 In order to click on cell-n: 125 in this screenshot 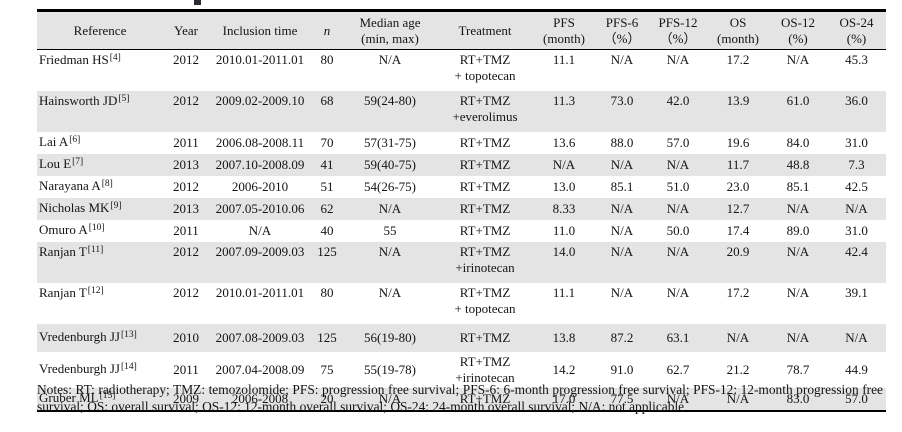, I will do `click(327, 251)`.